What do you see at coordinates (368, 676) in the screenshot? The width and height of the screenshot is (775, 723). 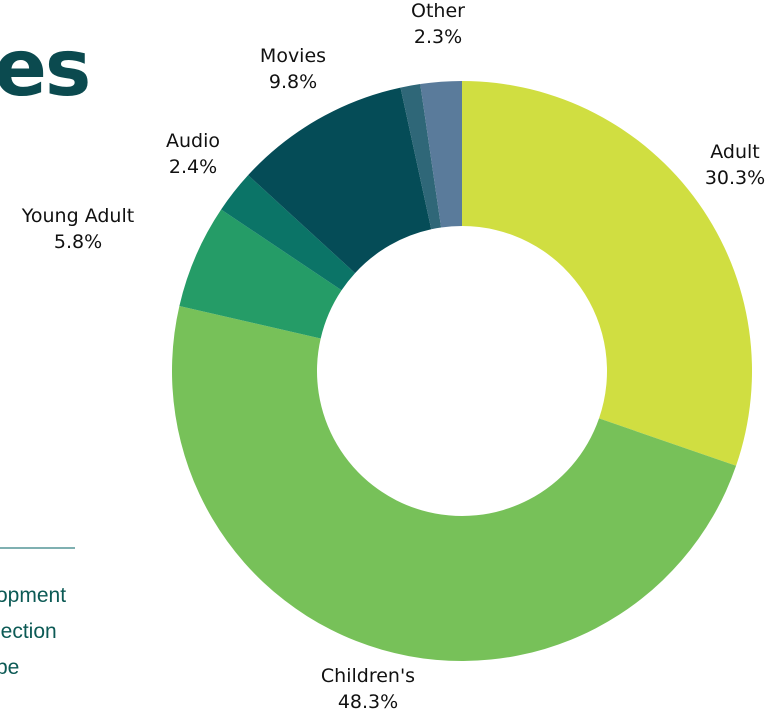 I see `slice-label-name: Children's` at bounding box center [368, 676].